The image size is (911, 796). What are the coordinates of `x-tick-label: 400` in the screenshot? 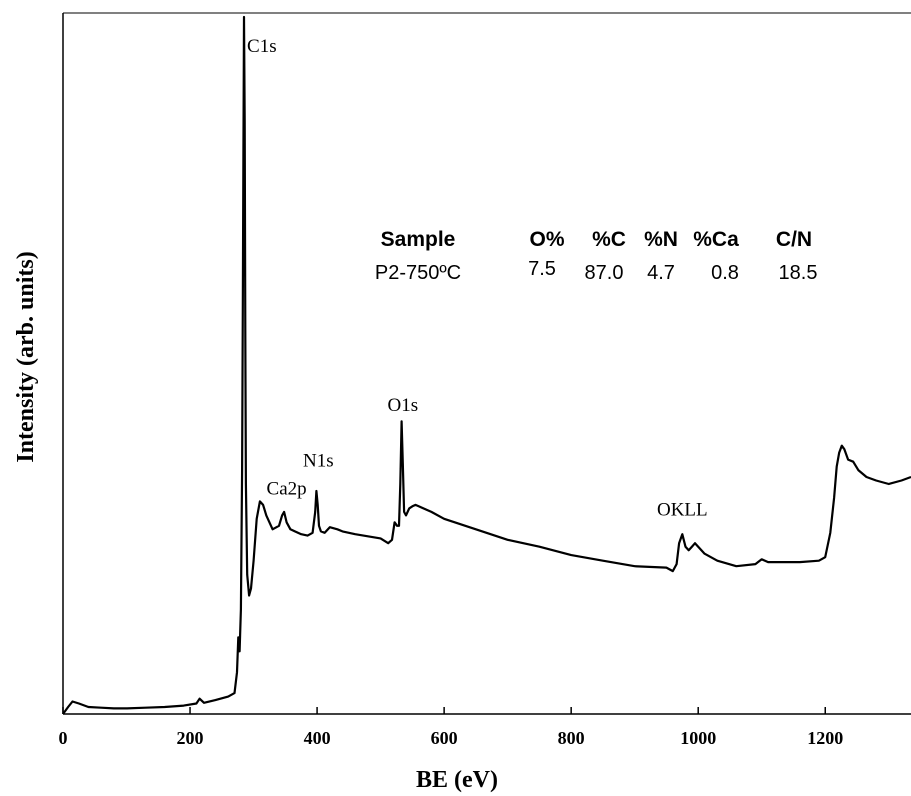 It's located at (317, 738).